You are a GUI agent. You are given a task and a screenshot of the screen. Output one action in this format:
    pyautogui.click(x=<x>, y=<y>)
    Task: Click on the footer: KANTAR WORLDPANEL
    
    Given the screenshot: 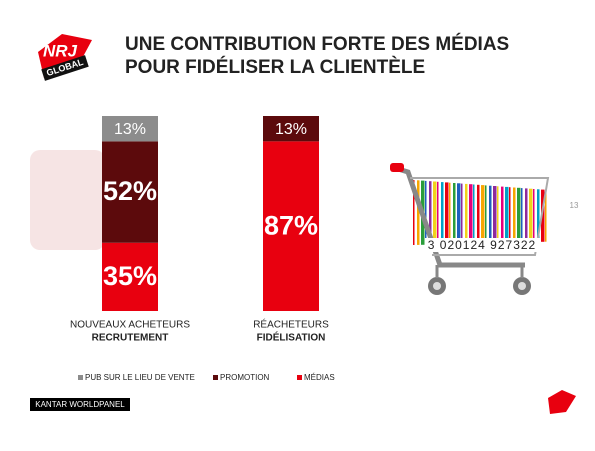 What is the action you would take?
    pyautogui.click(x=80, y=404)
    